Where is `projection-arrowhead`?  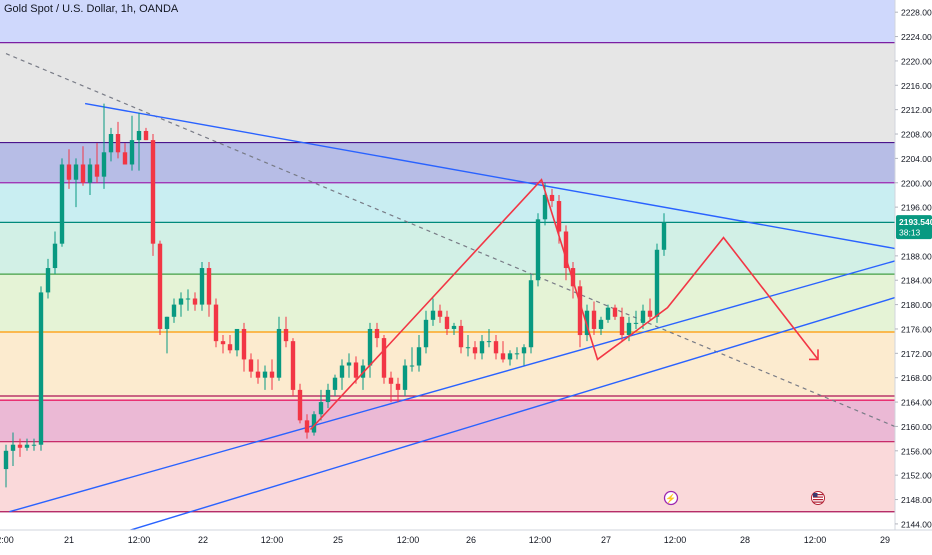
projection-arrowhead is located at coordinates (814, 355).